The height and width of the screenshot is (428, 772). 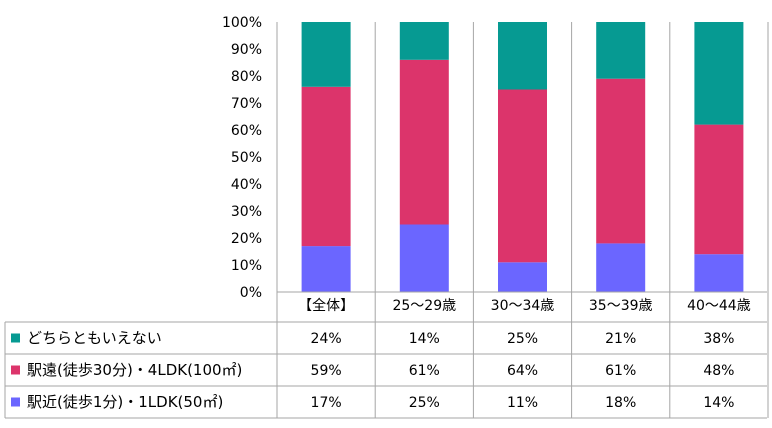 I want to click on series-label: 駅近(徒歩1分)・1LDK(50㎡), so click(x=125, y=402).